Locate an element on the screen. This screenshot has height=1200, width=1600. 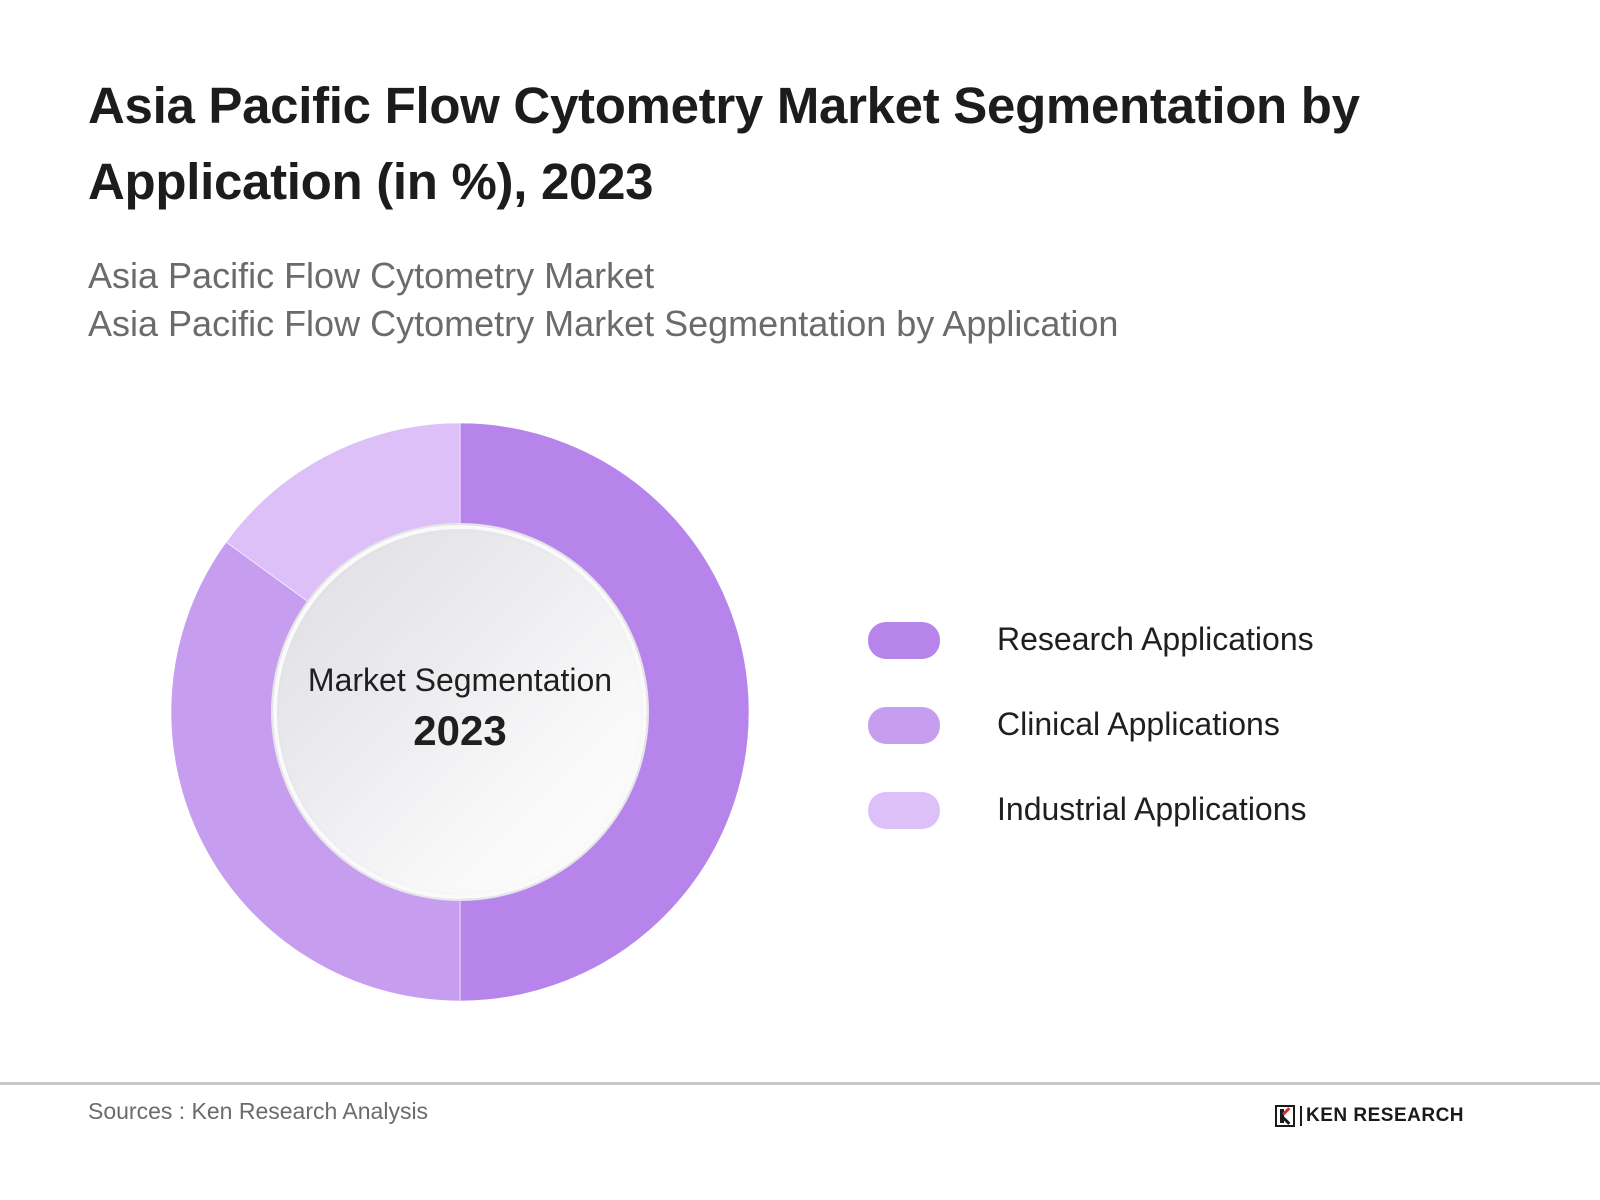
legend-item-research: Research Applications is located at coordinates (1128, 654).